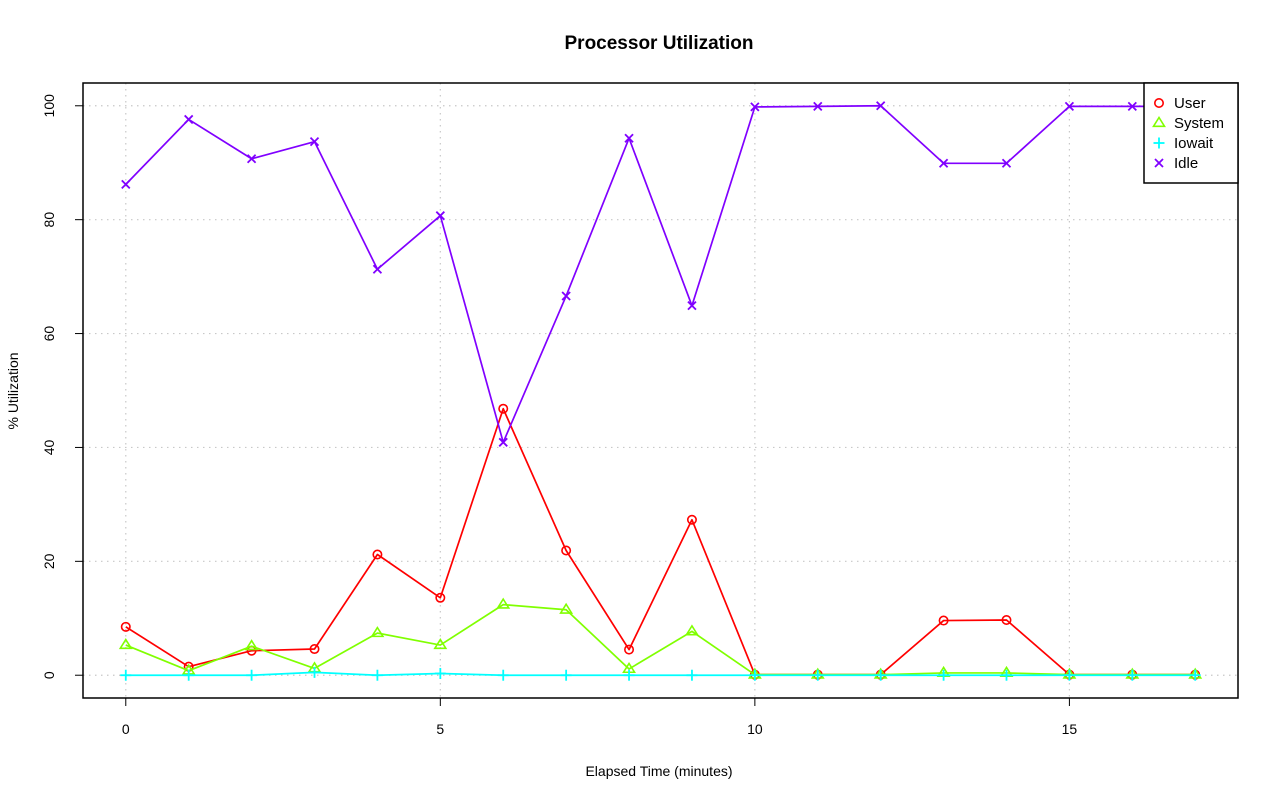 The height and width of the screenshot is (806, 1280). Describe the element at coordinates (440, 729) in the screenshot. I see `x-tick-label: 5` at that location.